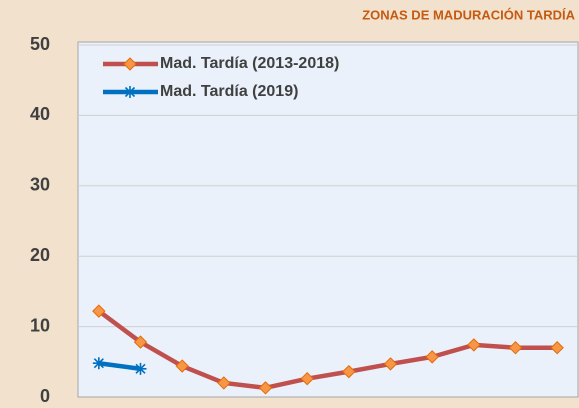 Image resolution: width=579 pixels, height=408 pixels. What do you see at coordinates (40, 185) in the screenshot?
I see `y-tick-label: 30` at bounding box center [40, 185].